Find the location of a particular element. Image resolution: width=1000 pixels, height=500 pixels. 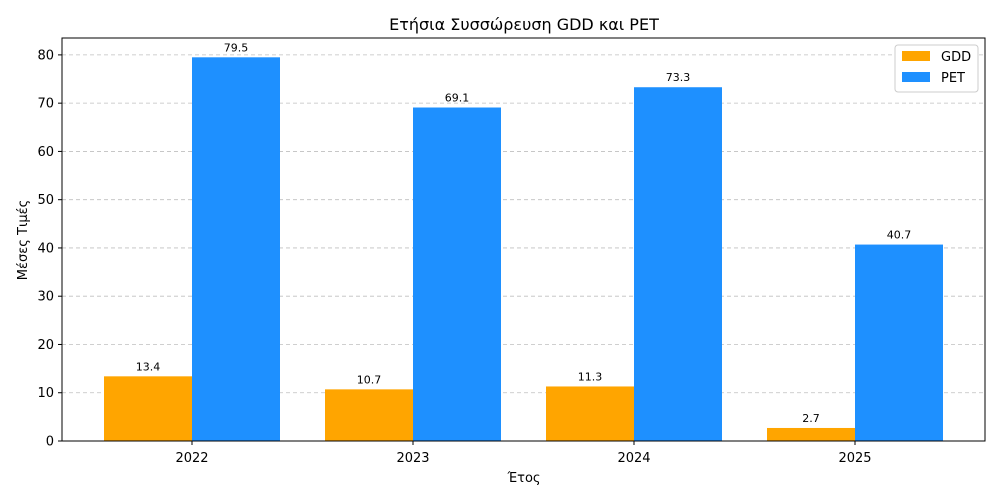

x-axis-label: Έτος is located at coordinates (523, 478).